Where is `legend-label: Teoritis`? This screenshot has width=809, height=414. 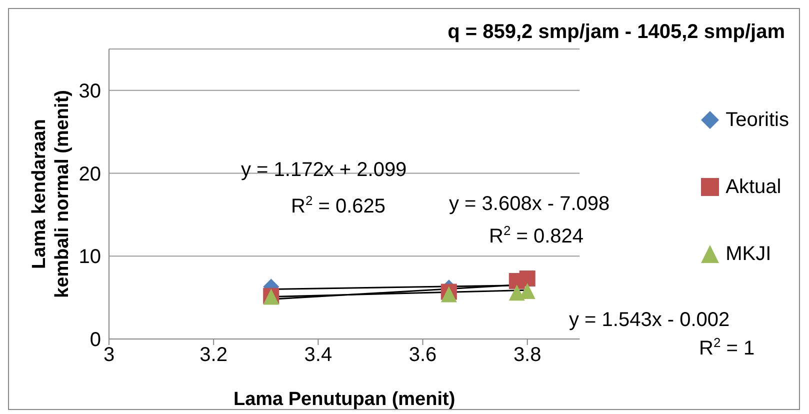 legend-label: Teoritis is located at coordinates (757, 120).